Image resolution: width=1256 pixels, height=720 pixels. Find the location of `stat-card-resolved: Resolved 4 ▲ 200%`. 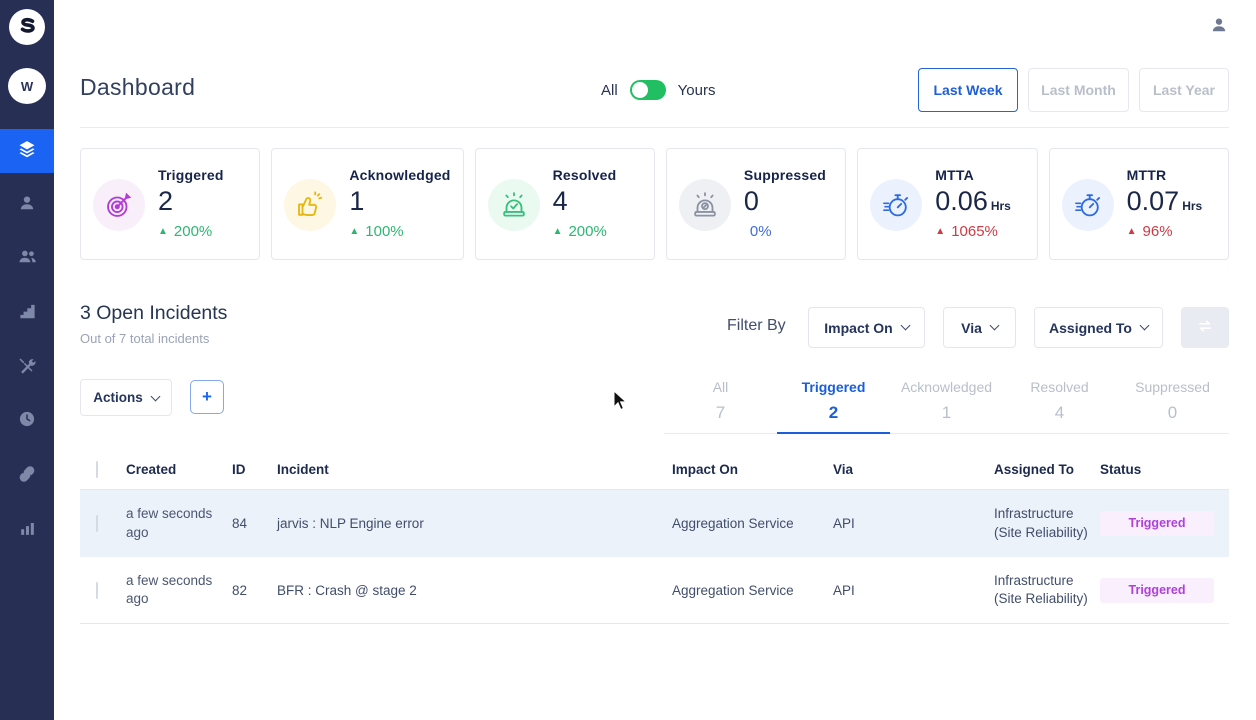

stat-card-resolved: Resolved 4 ▲ 200% is located at coordinates (564, 204).